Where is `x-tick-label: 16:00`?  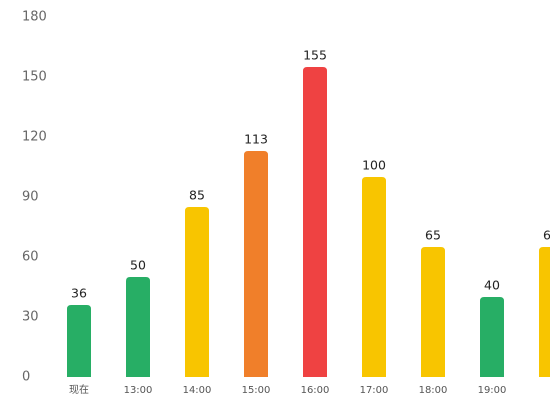
x-tick-label: 16:00 is located at coordinates (315, 390).